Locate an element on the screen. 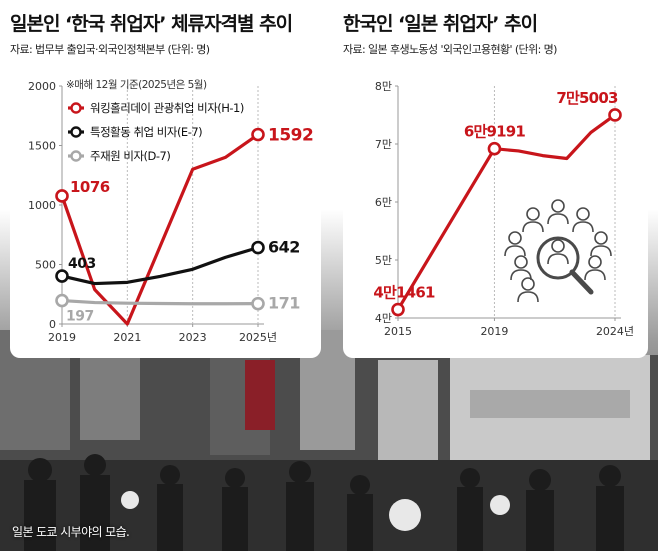 Image resolution: width=658 pixels, height=551 pixels. left-chart-title: 일본인 ‘한국 취업자’ 체류자격별 추이 is located at coordinates (151, 24).